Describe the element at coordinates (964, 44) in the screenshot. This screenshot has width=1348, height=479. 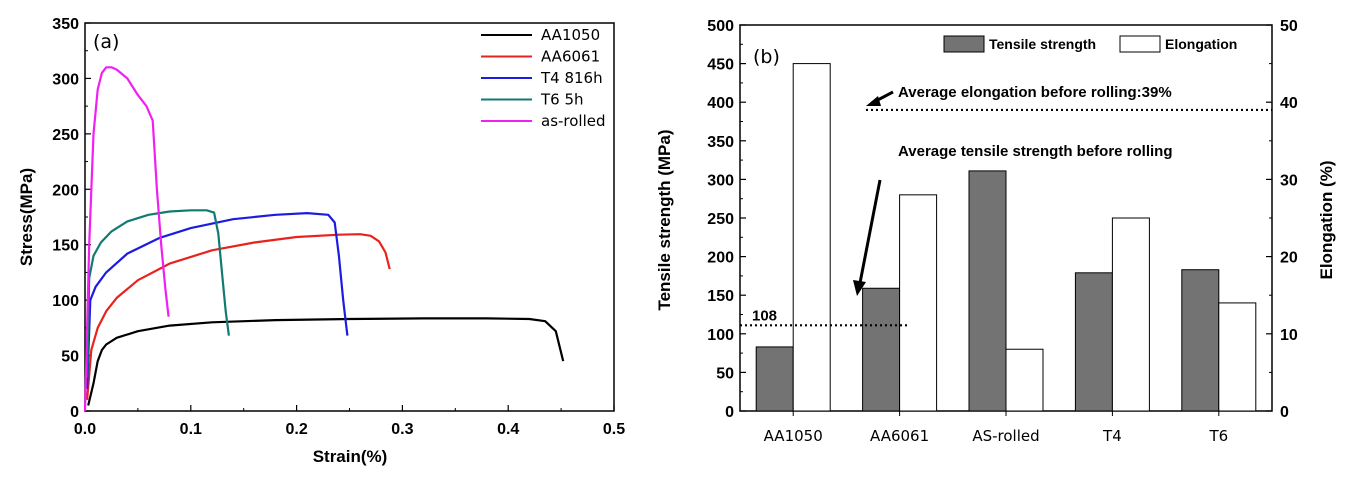
I see `legend-swatch-tensile` at that location.